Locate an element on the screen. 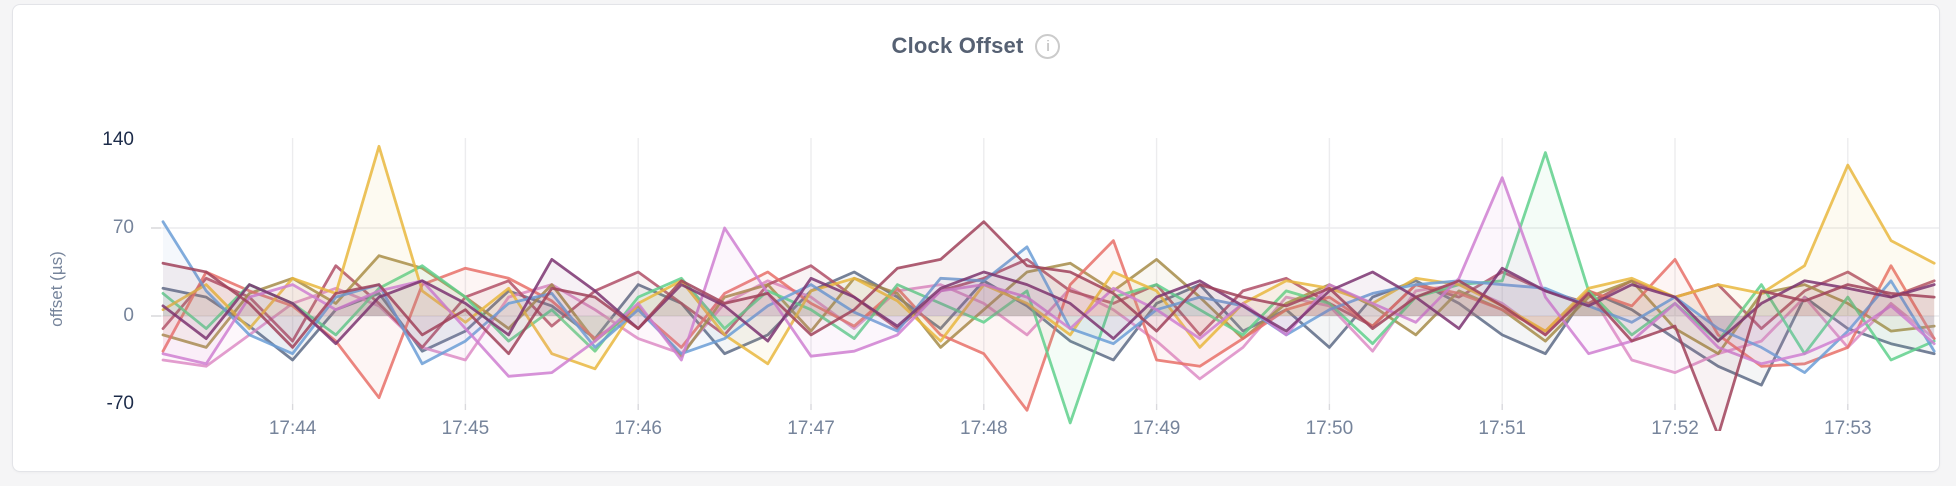 This screenshot has height=486, width=1956. y-tick-label: 70 is located at coordinates (123, 227).